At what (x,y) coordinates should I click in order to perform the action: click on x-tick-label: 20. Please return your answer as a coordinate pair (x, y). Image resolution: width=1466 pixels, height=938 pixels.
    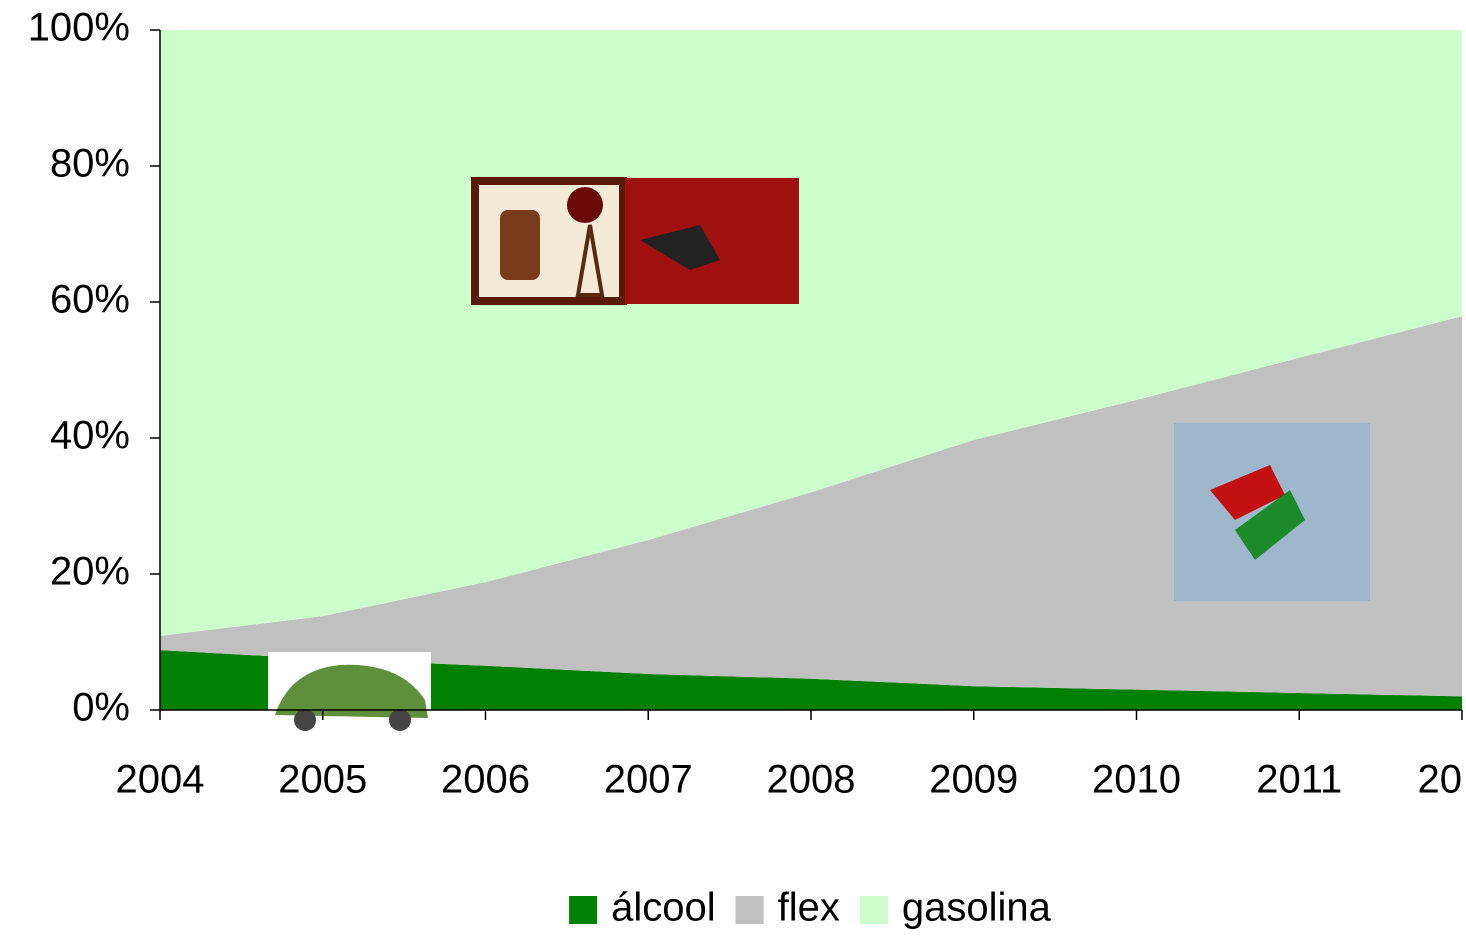
    Looking at the image, I should click on (1440, 780).